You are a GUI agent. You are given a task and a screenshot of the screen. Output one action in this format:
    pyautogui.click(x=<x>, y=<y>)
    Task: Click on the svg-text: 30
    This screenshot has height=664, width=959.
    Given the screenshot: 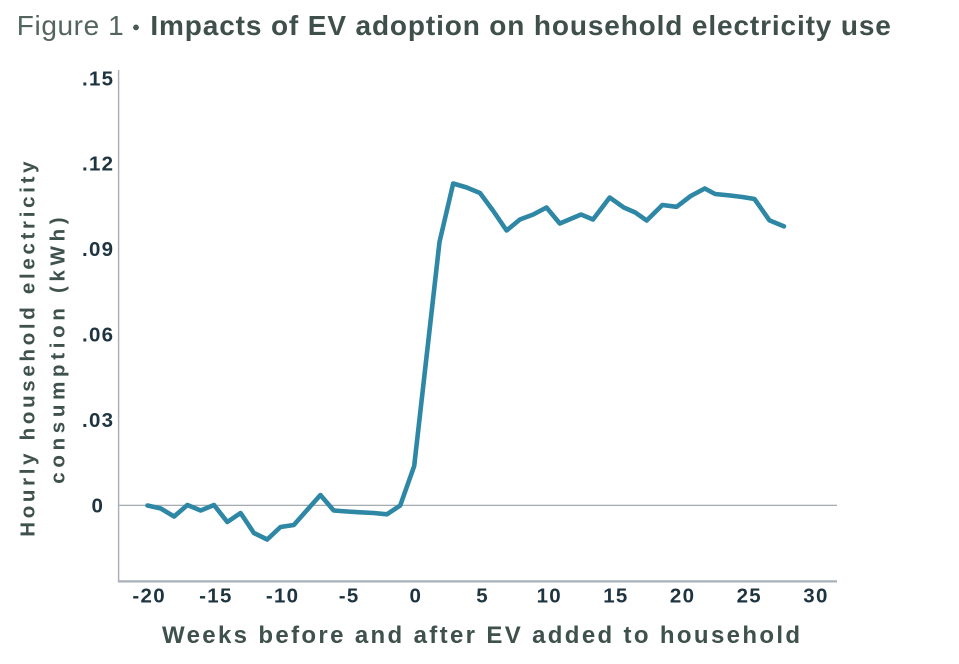 What is the action you would take?
    pyautogui.click(x=815, y=596)
    